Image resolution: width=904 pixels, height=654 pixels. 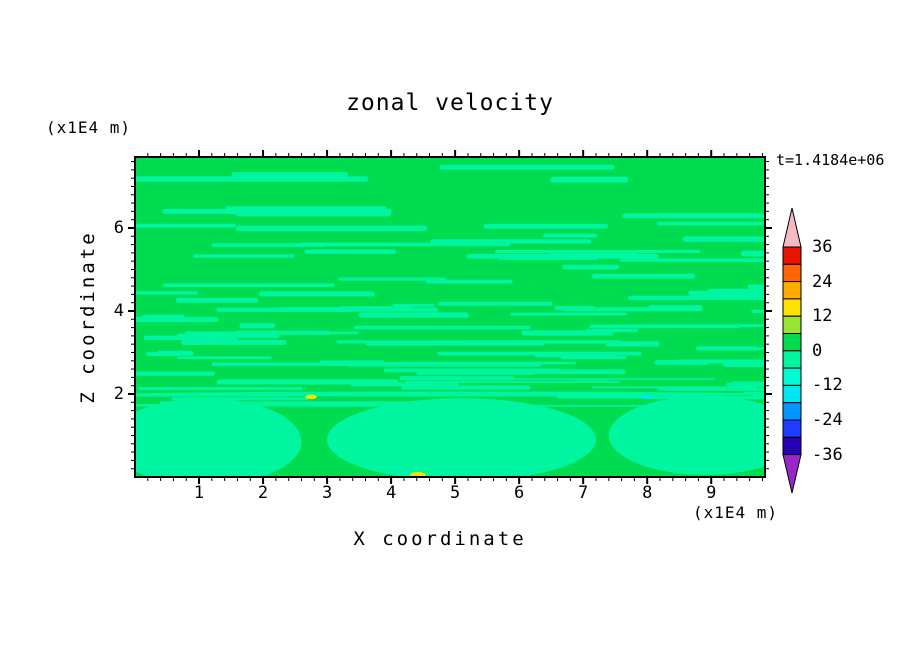 I want to click on colorbar-segments, so click(x=792, y=351).